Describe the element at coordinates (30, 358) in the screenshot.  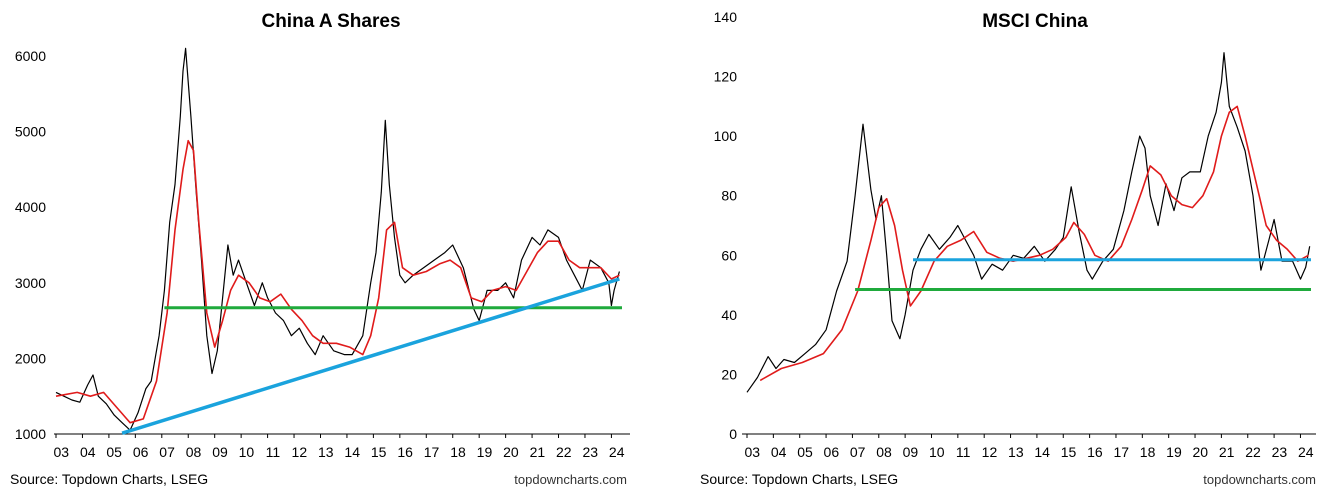
I see `y-tick-label: 2000` at that location.